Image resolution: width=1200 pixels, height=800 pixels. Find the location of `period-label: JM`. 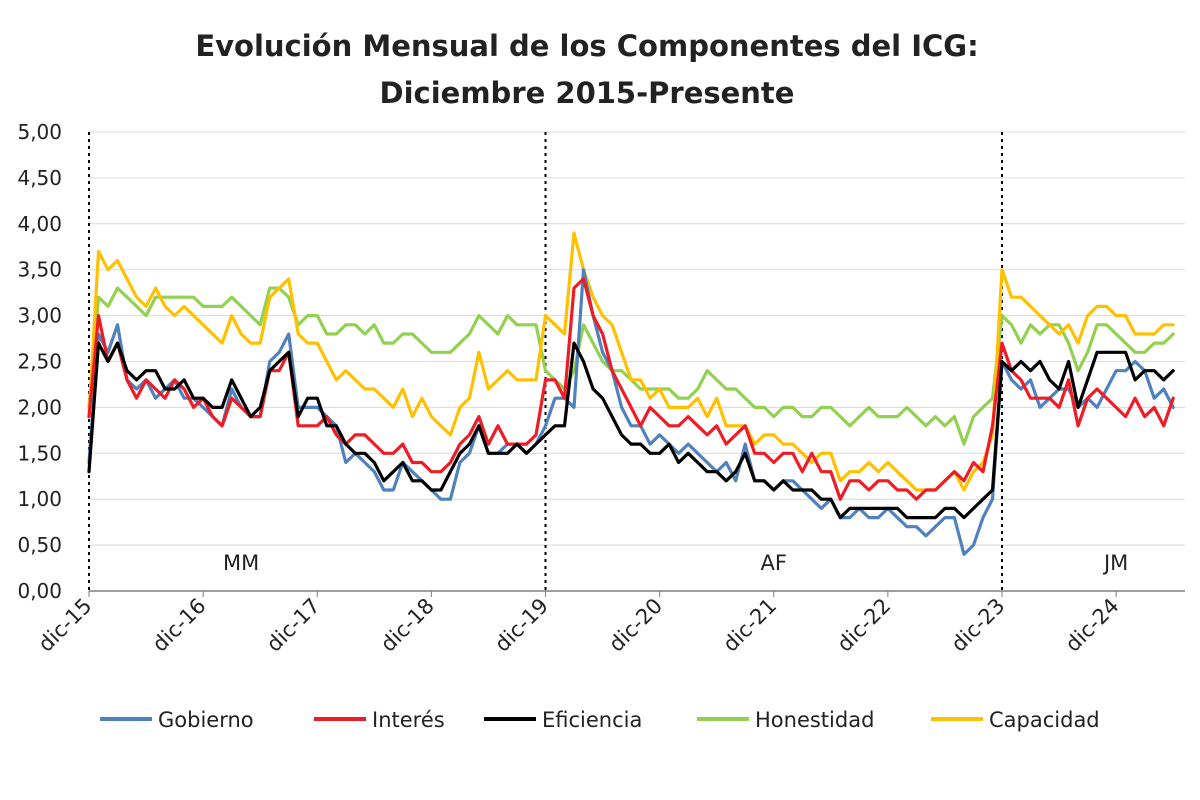

period-label: JM is located at coordinates (1115, 563).